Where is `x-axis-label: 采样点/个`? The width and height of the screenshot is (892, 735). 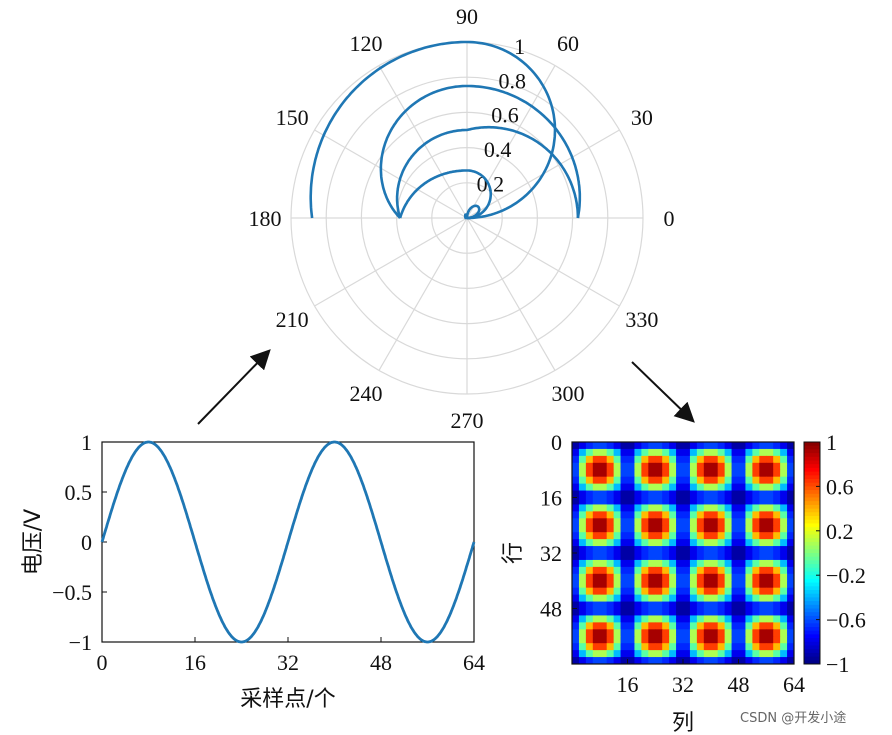 x-axis-label: 采样点/个 is located at coordinates (287, 699).